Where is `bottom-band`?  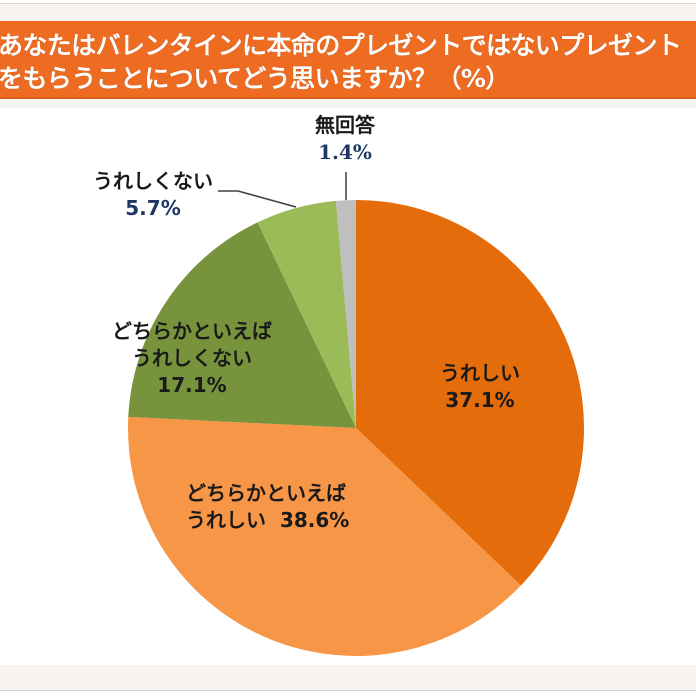
bottom-band is located at coordinates (348, 678).